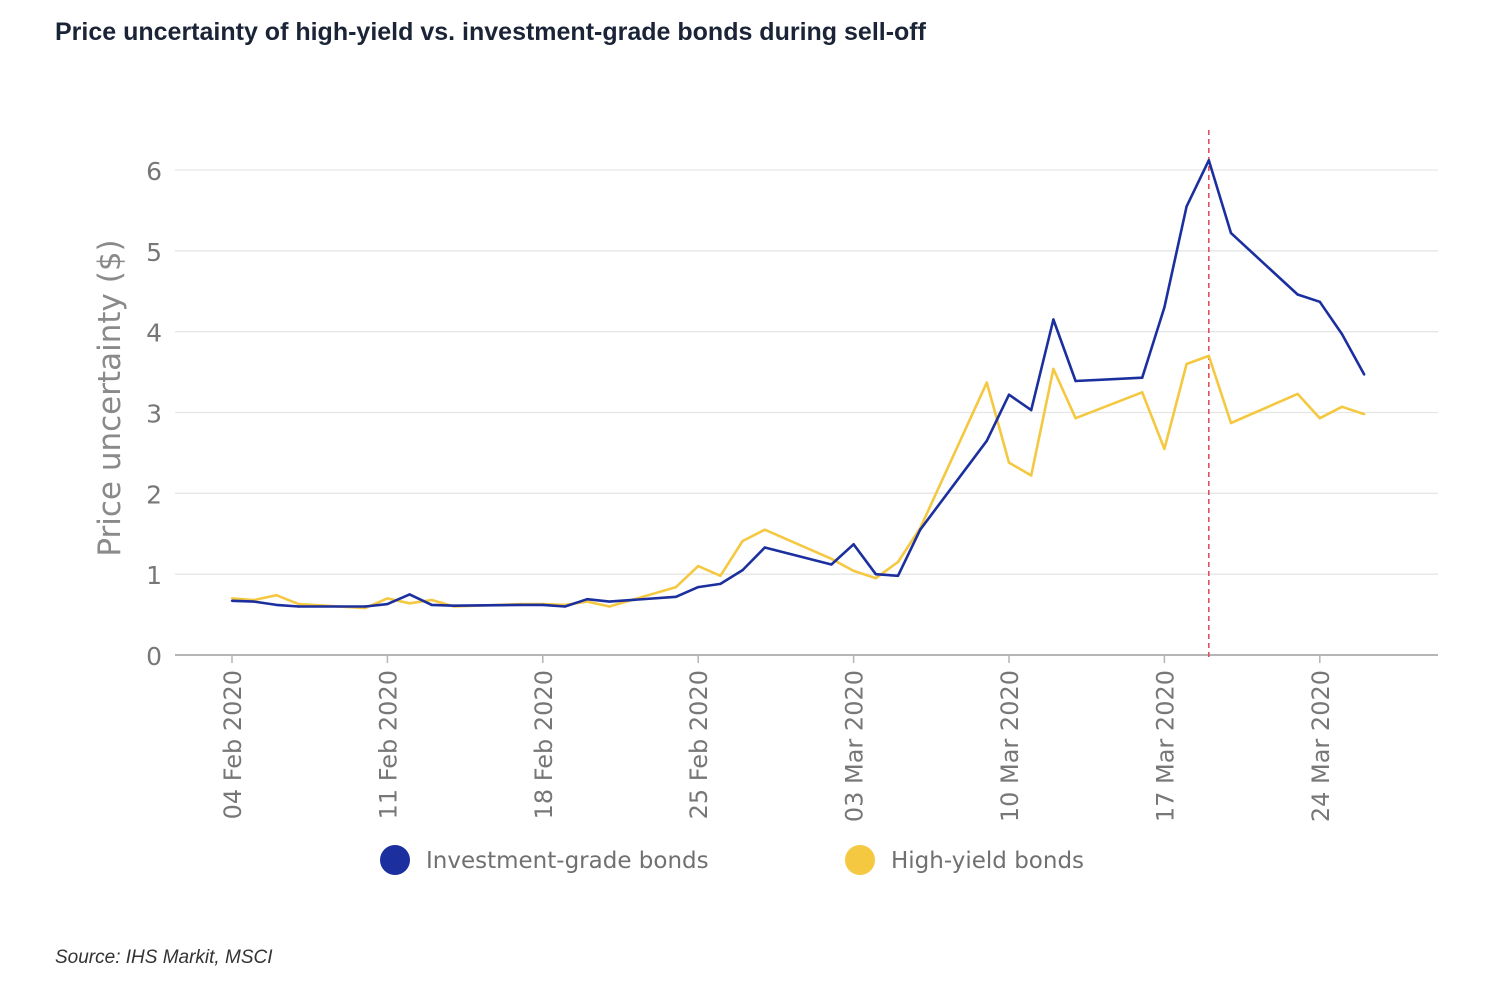 The width and height of the screenshot is (1500, 990). What do you see at coordinates (154, 494) in the screenshot?
I see `y-tick-label: 2` at bounding box center [154, 494].